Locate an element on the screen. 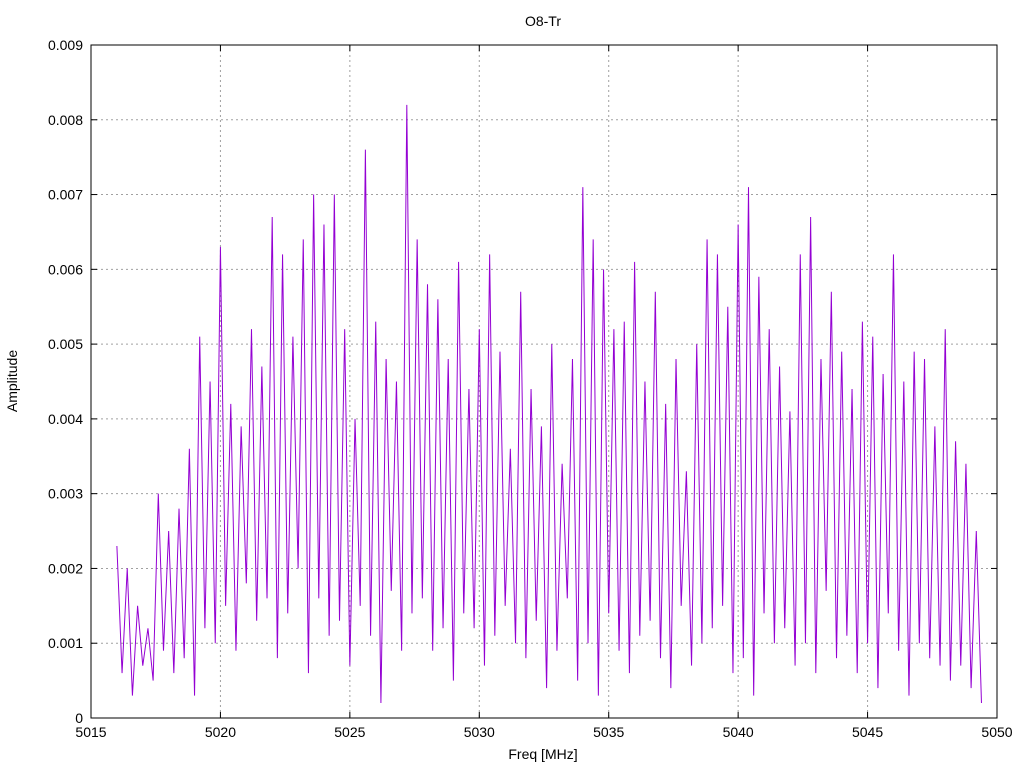 Image resolution: width=1024 pixels, height=768 pixels. y-tick-label: 0.004 is located at coordinates (65, 419).